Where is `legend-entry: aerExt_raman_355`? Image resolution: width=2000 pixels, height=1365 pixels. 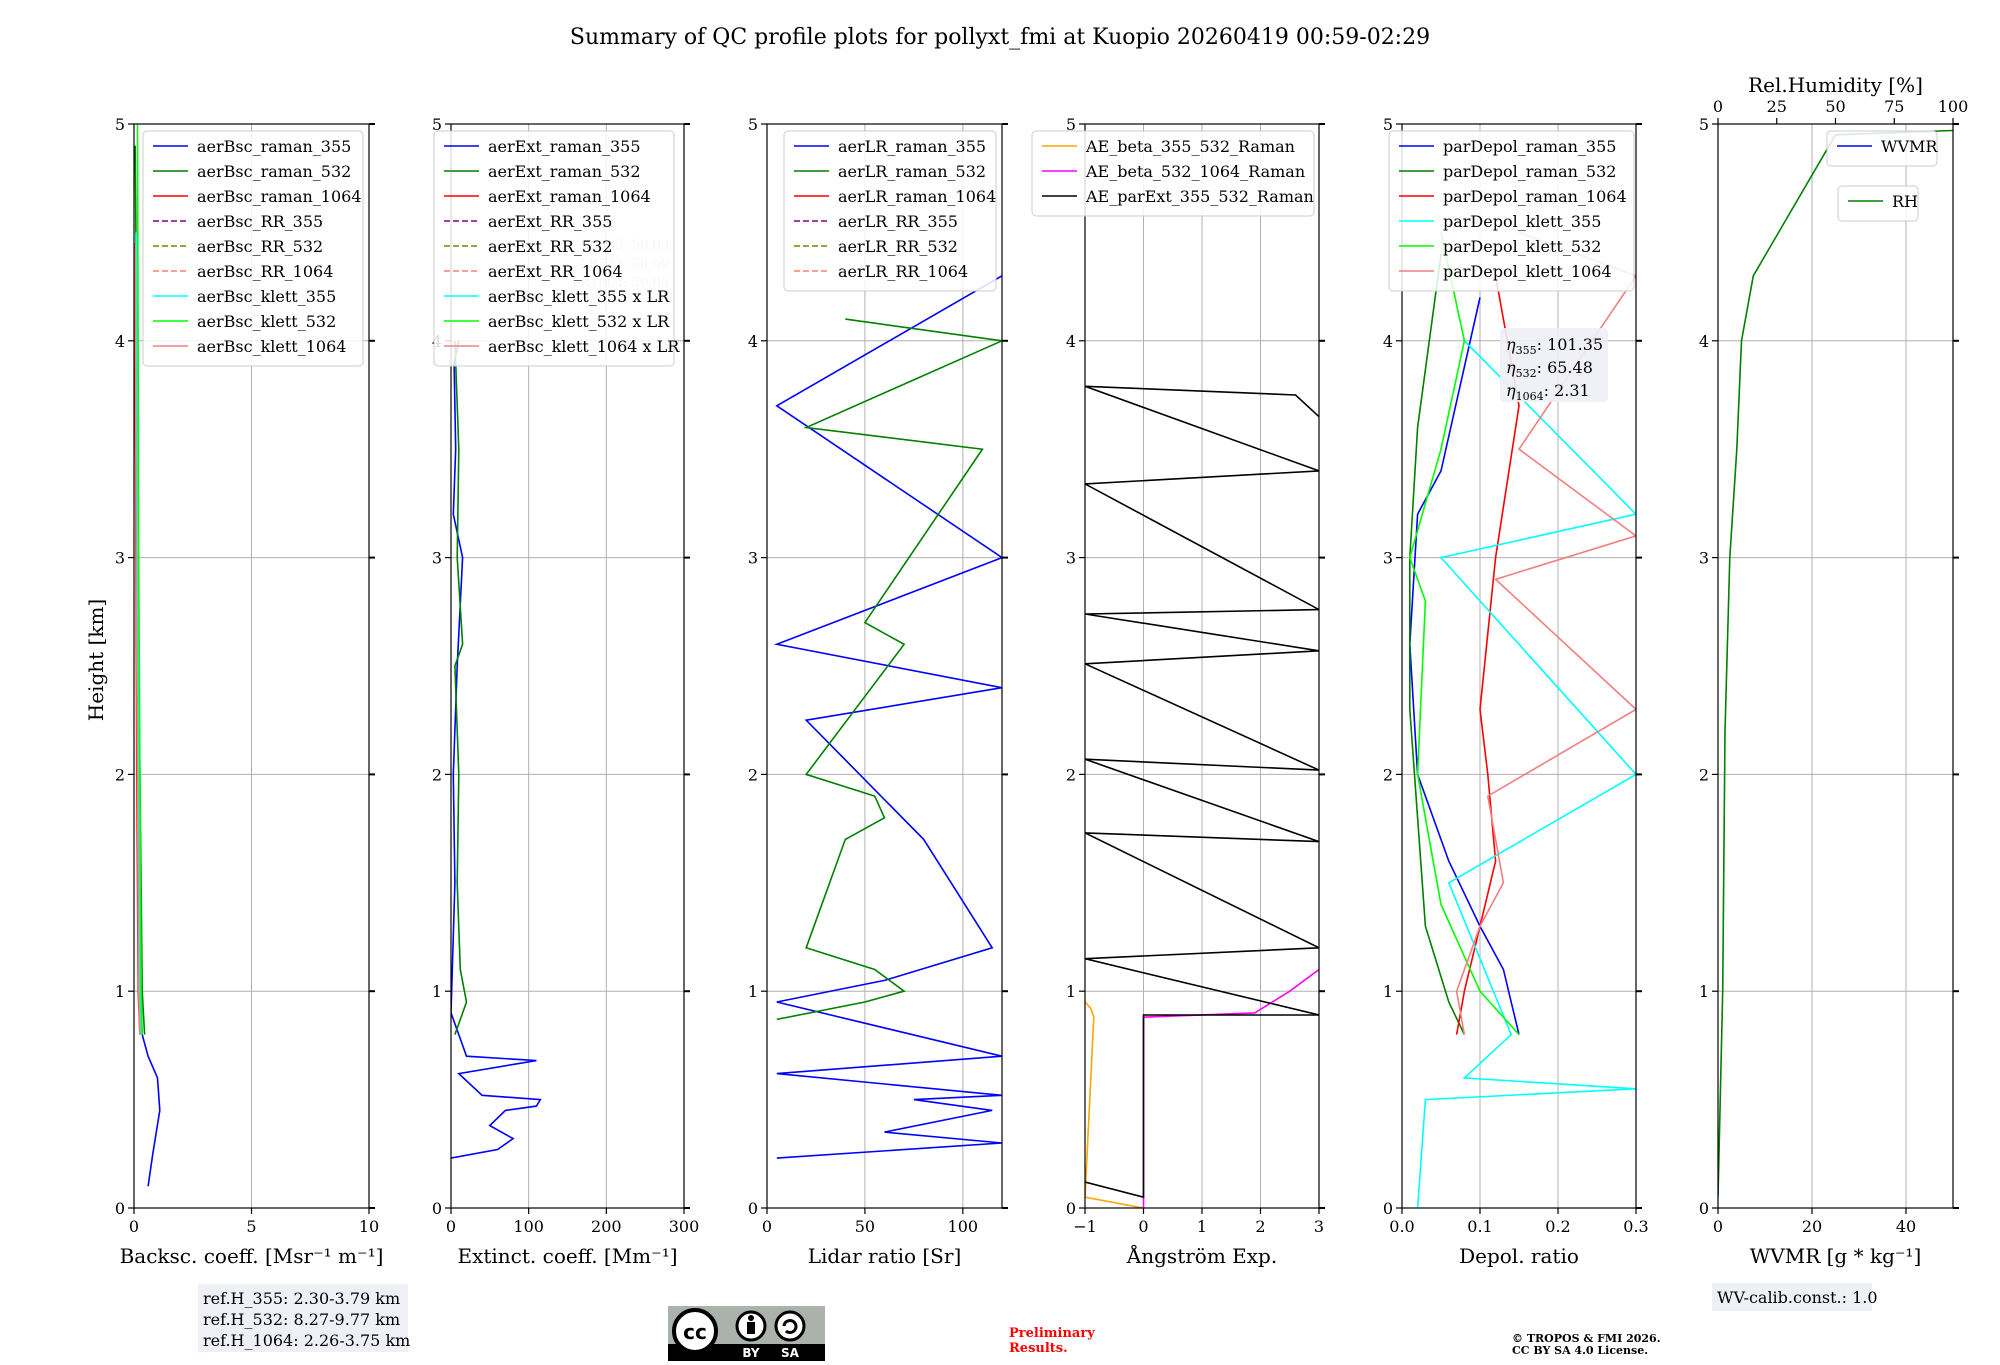
legend-entry: aerExt_raman_355 is located at coordinates (564, 146).